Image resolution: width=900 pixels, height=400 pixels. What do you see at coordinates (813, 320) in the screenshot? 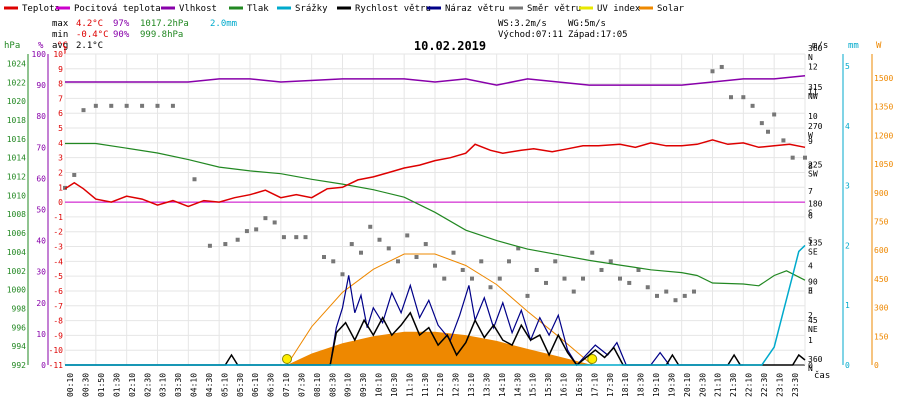
I see `dir-deg-tick-1: 45` at bounding box center [813, 320].